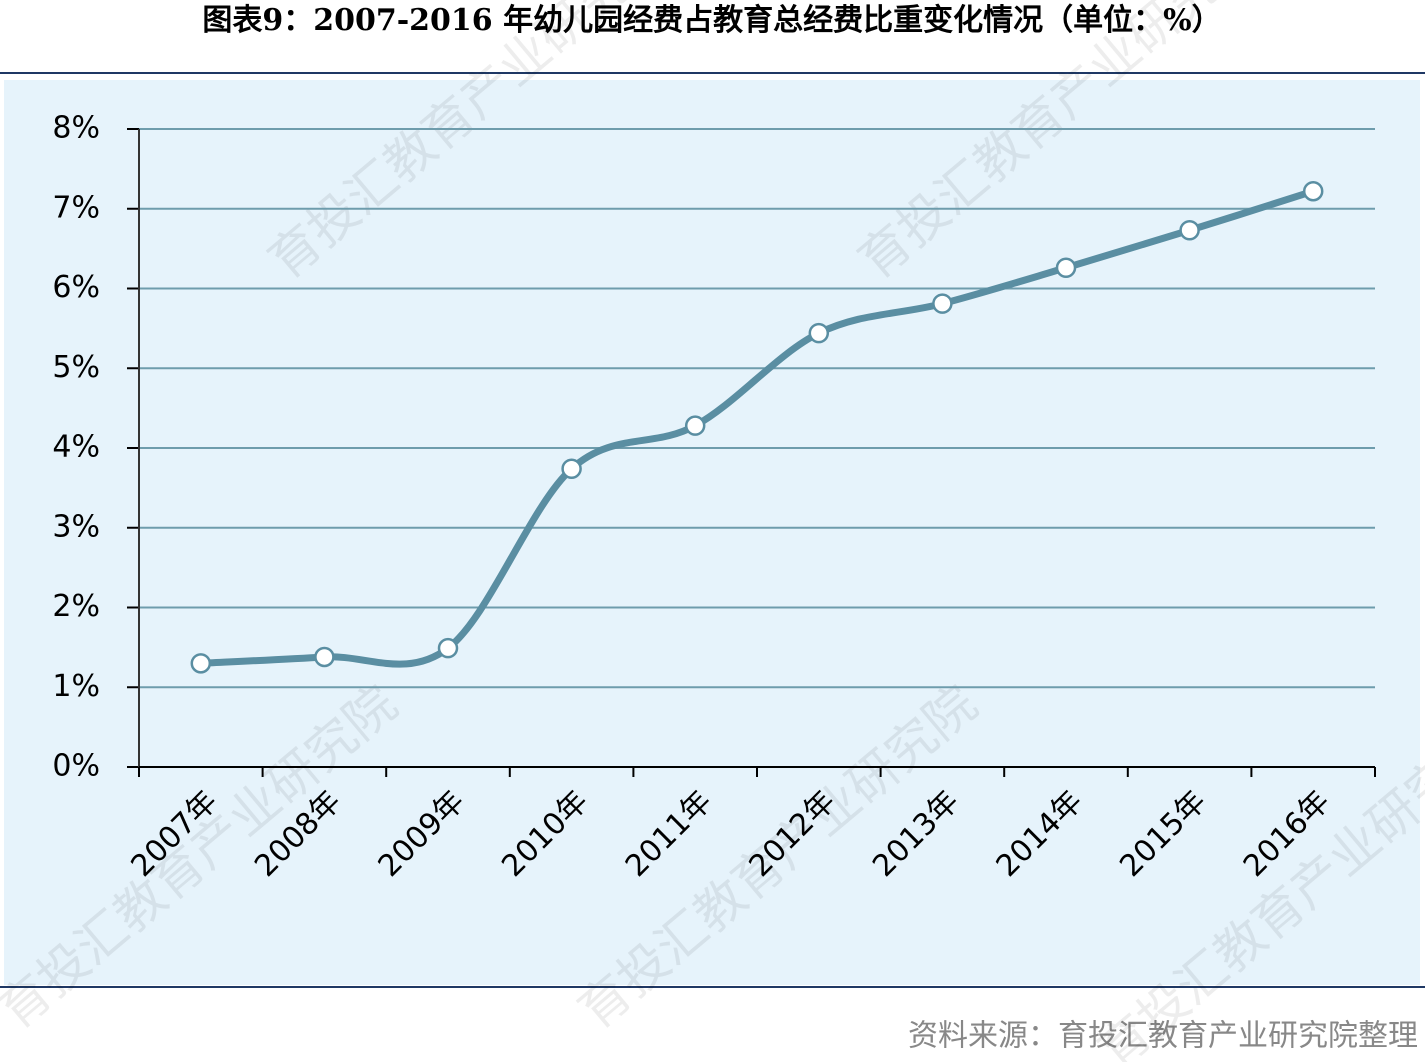 This screenshot has height=1062, width=1425. I want to click on chart-title: 图表9：2007-2016 年幼儿园经费占教育总经费比重变化情况（单位：%）, so click(711, 20).